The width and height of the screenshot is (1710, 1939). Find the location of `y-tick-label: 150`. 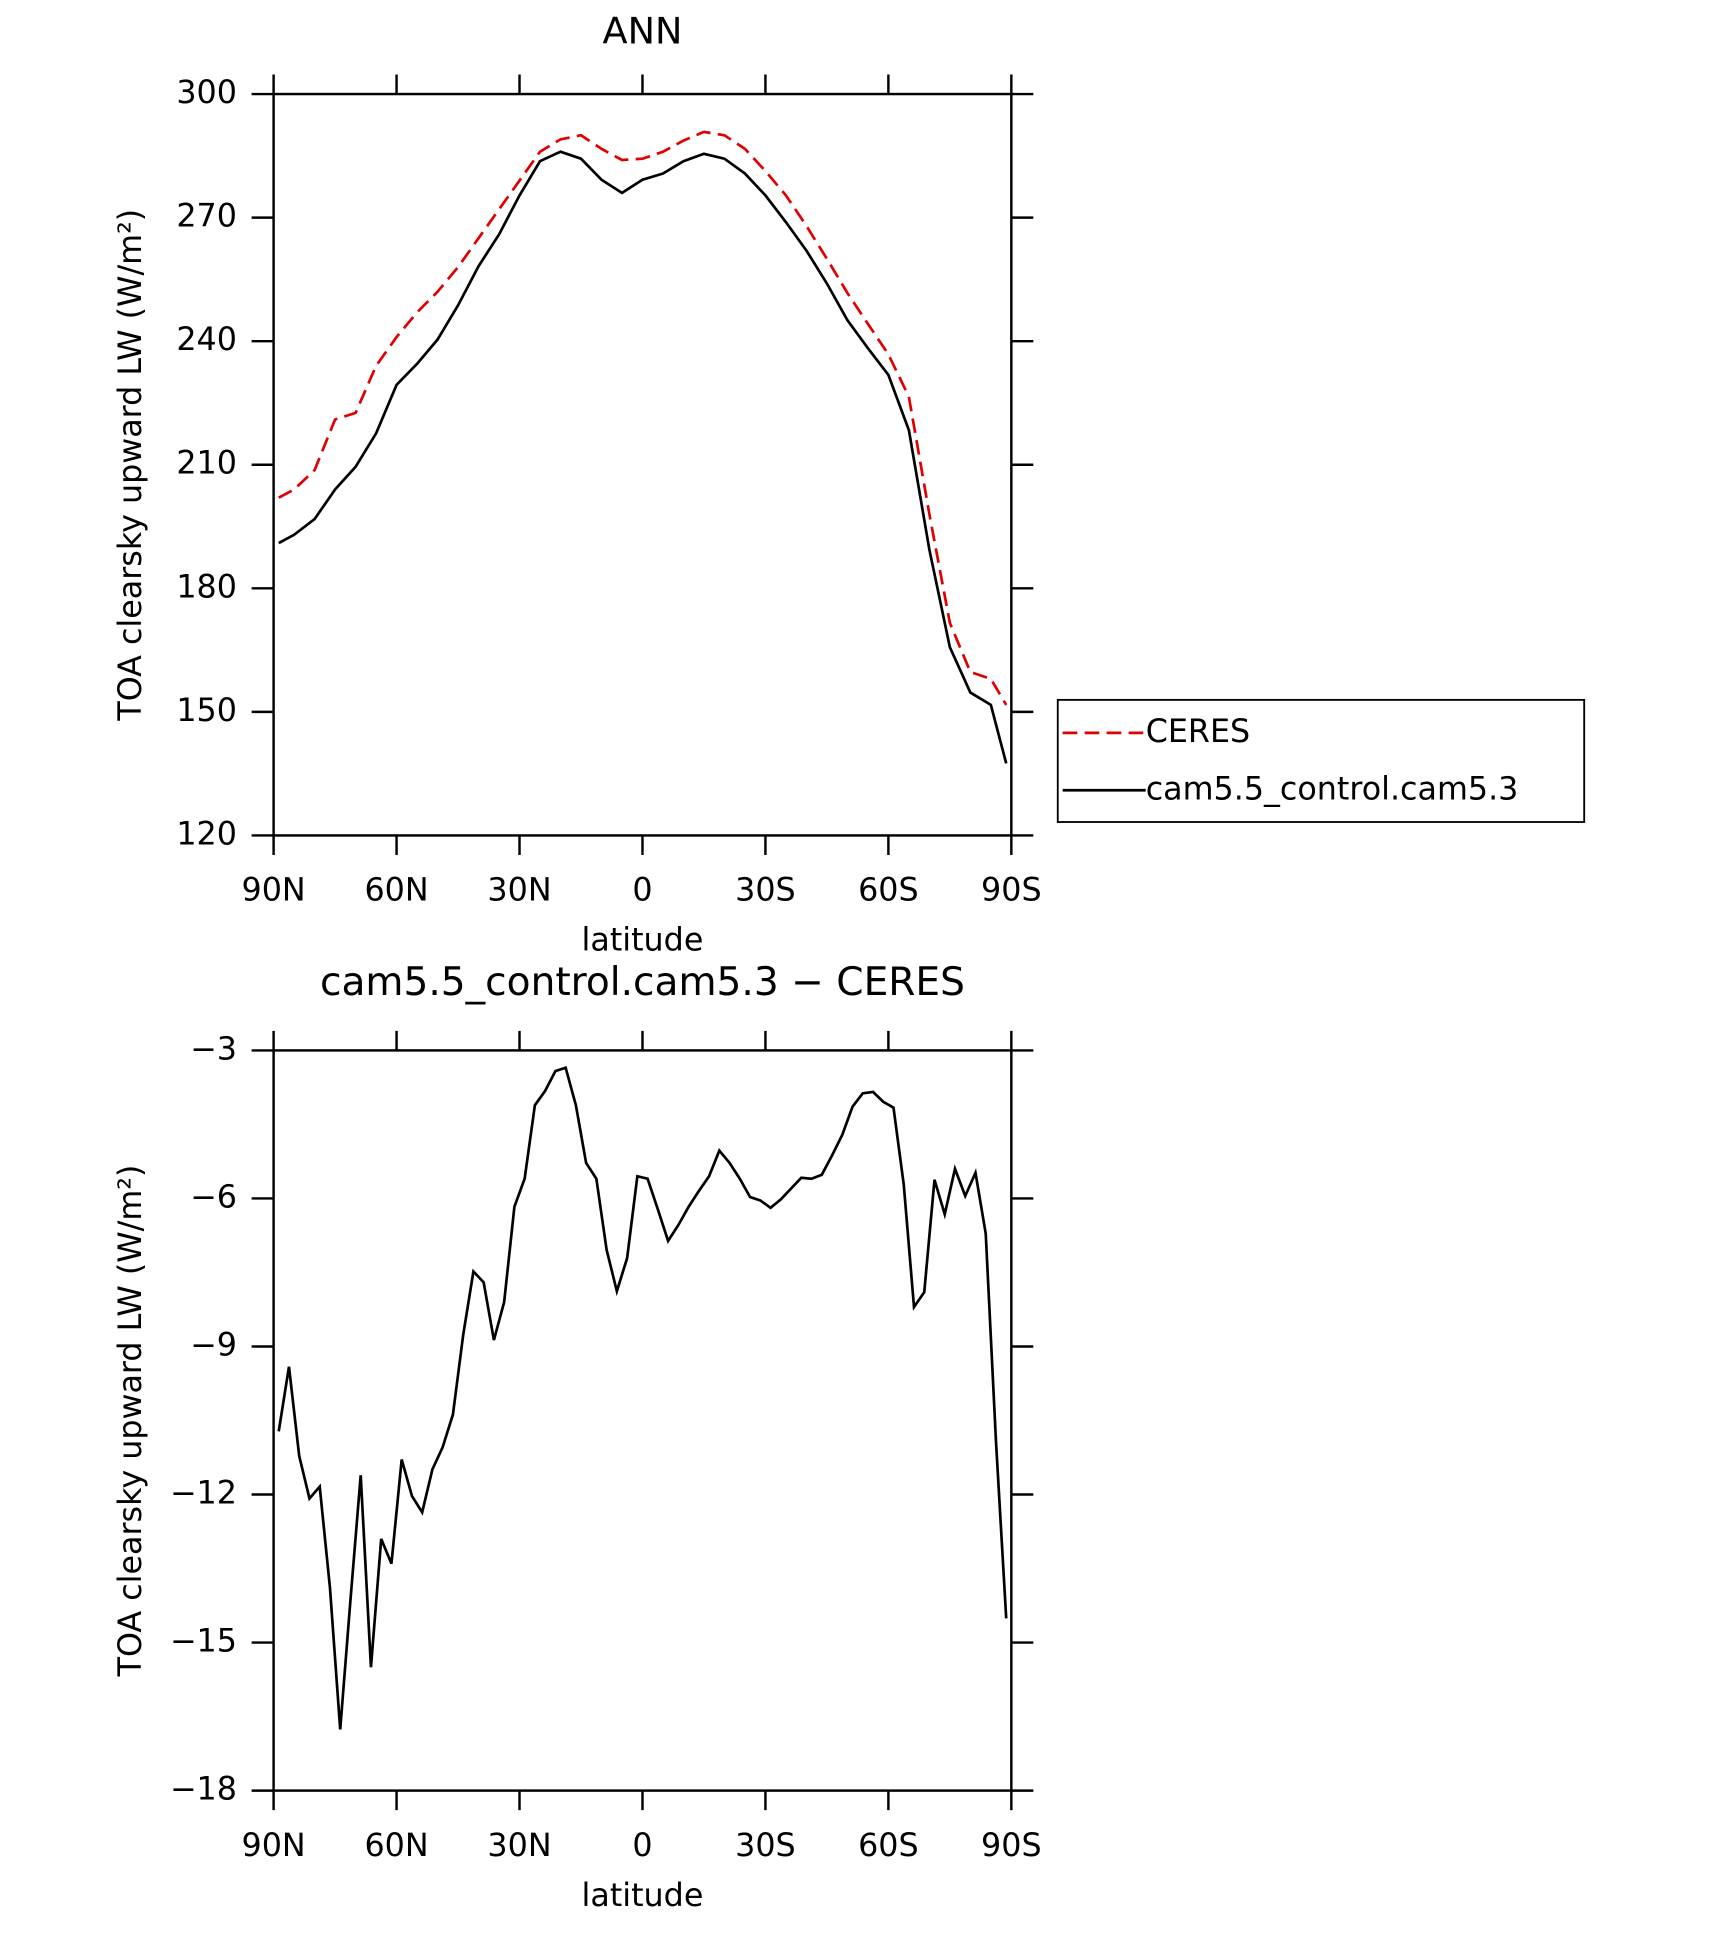

y-tick-label: 150 is located at coordinates (206, 711).